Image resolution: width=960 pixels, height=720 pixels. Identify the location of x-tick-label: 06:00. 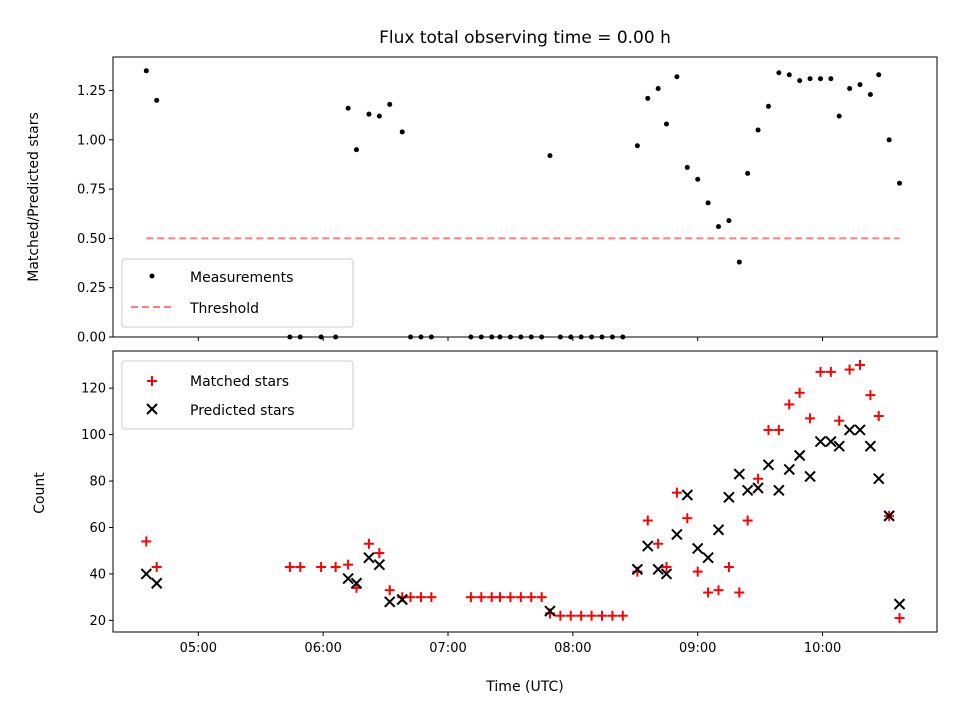
(322, 648).